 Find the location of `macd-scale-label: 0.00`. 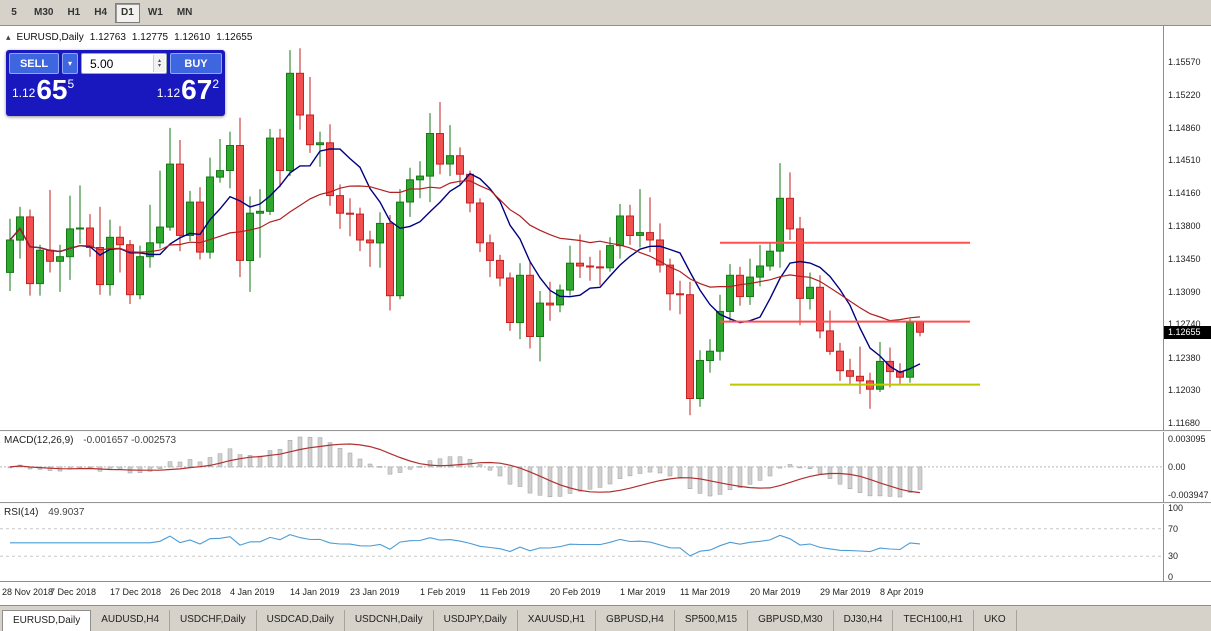

macd-scale-label: 0.00 is located at coordinates (1177, 466).